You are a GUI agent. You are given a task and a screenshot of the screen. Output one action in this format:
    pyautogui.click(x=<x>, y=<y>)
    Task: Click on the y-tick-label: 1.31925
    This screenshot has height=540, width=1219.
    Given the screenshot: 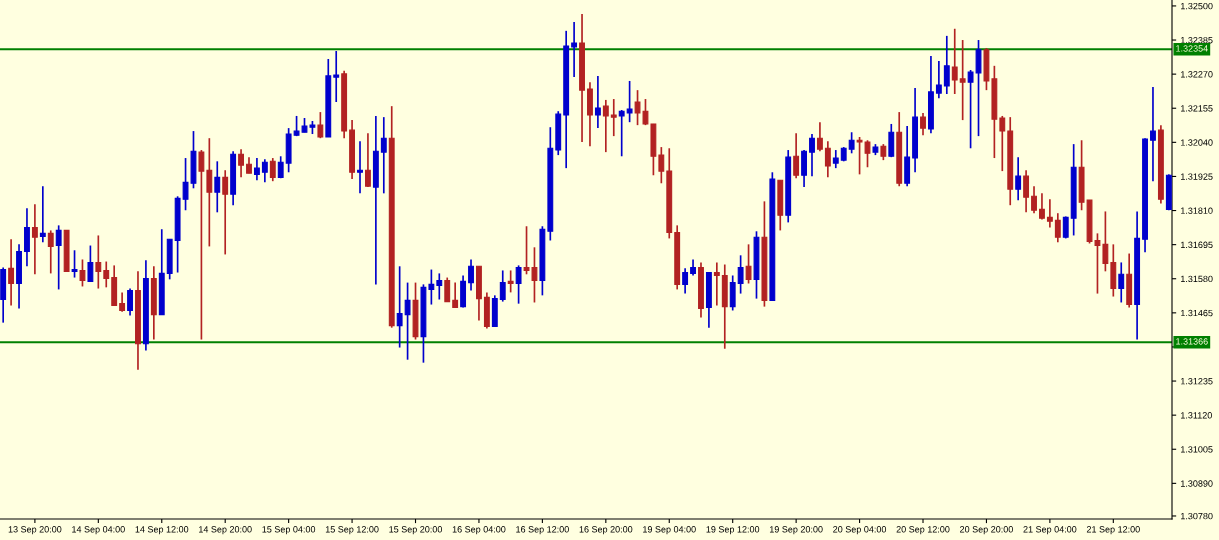 What is the action you would take?
    pyautogui.click(x=1197, y=176)
    